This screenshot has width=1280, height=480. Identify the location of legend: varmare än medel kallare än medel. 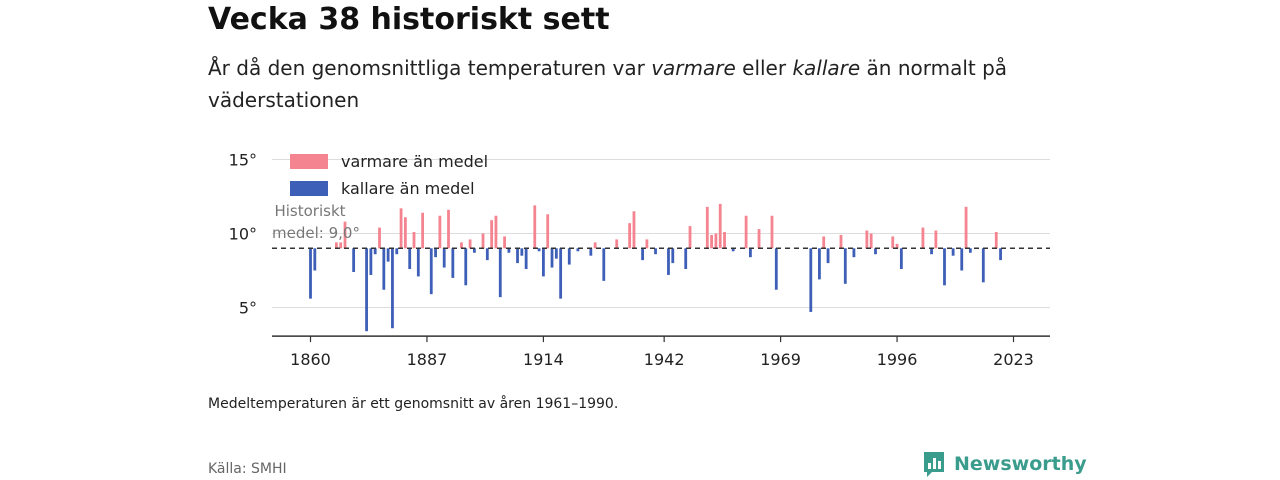
(389, 175).